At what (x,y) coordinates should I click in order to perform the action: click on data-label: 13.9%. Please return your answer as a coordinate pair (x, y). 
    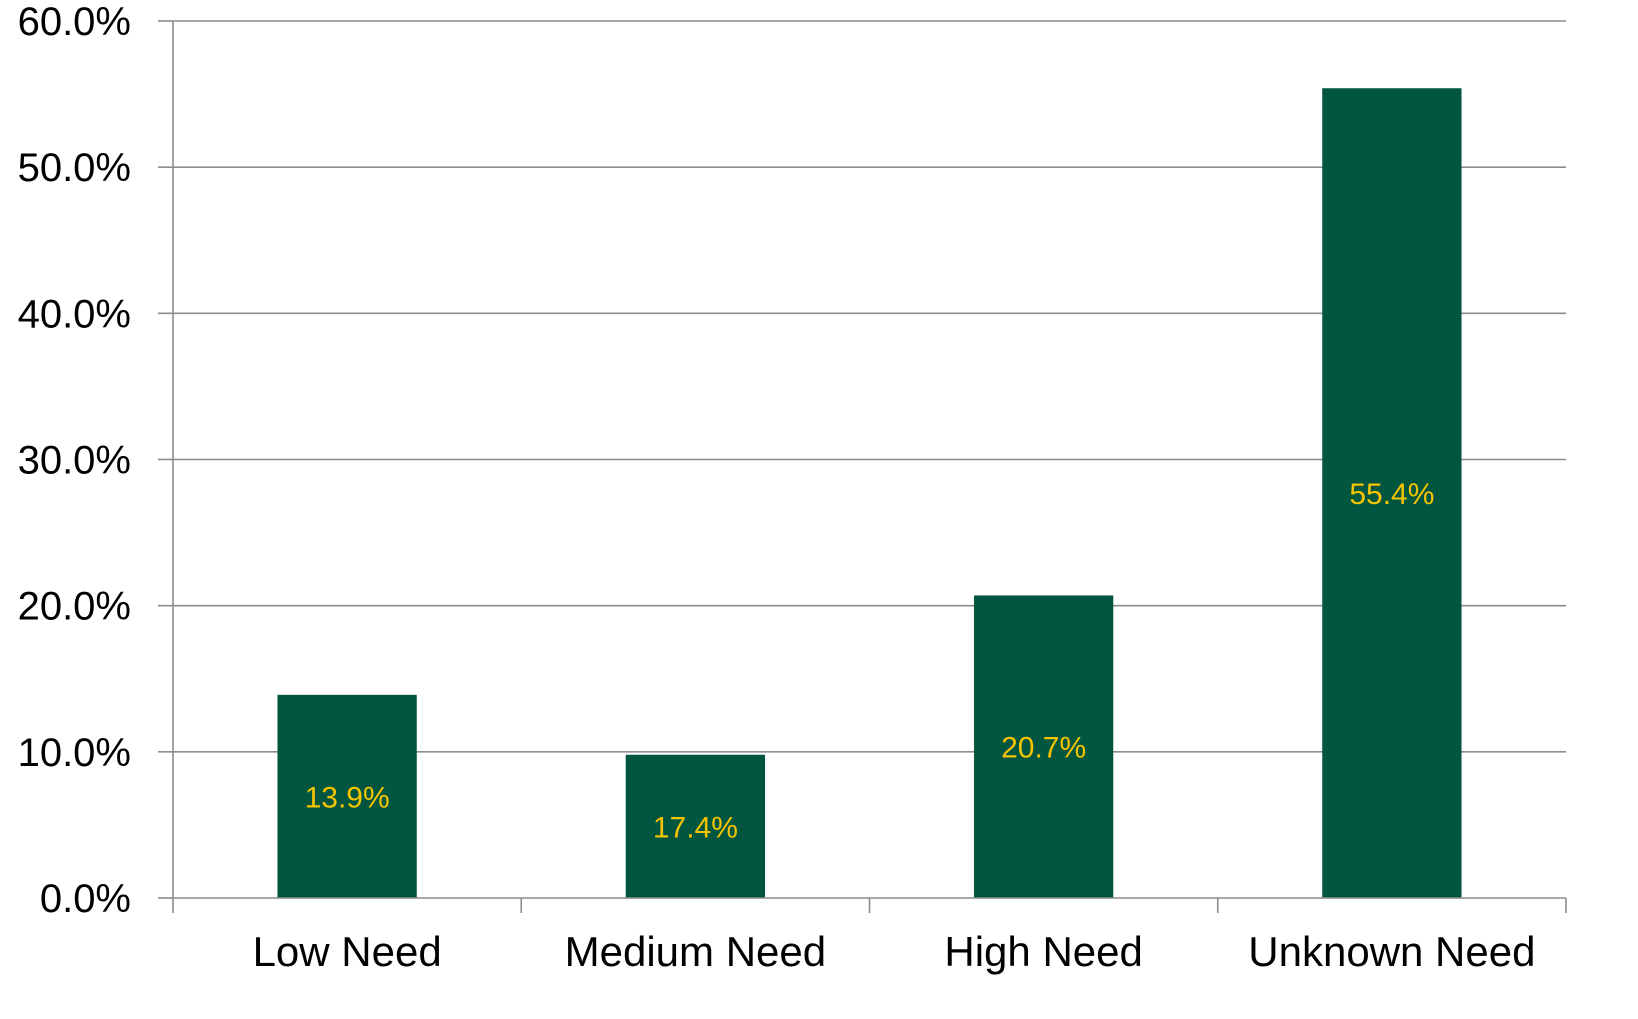
    Looking at the image, I should click on (347, 797).